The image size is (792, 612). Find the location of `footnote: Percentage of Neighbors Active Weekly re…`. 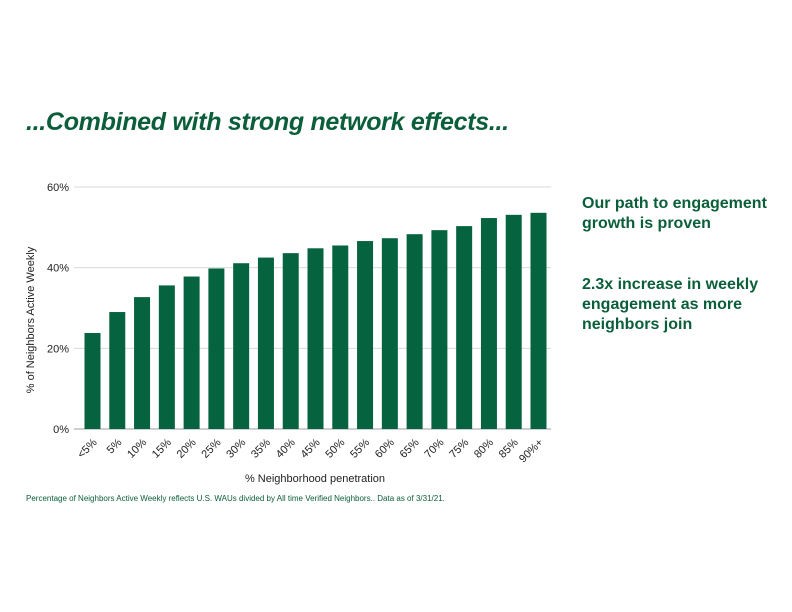

footnote: Percentage of Neighbors Active Weekly re… is located at coordinates (235, 498).